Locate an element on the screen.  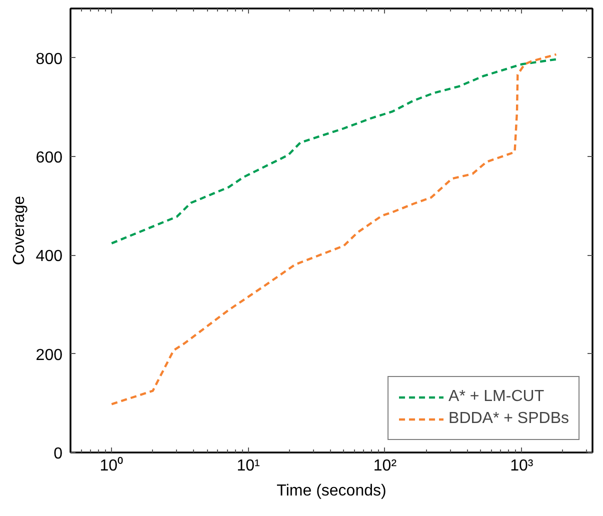
y-tick-label: 200 is located at coordinates (49, 355).